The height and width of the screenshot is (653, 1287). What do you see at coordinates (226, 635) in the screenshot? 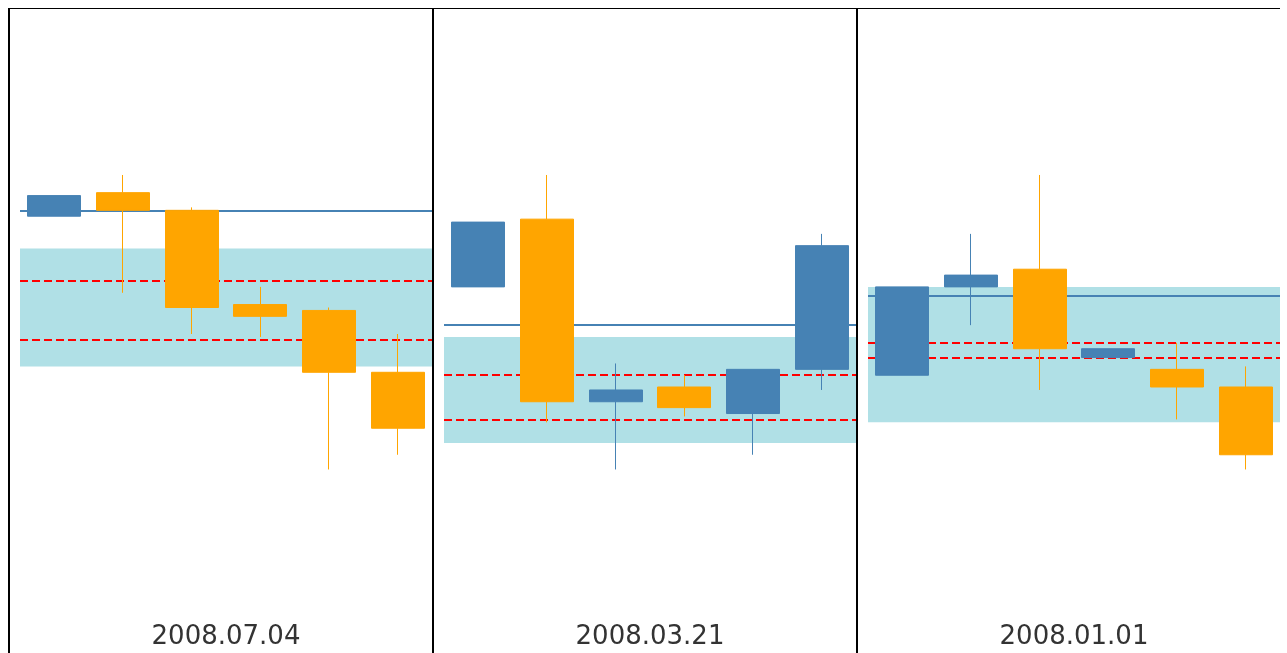
I see `x-axis-title: 2008.07.04` at bounding box center [226, 635].